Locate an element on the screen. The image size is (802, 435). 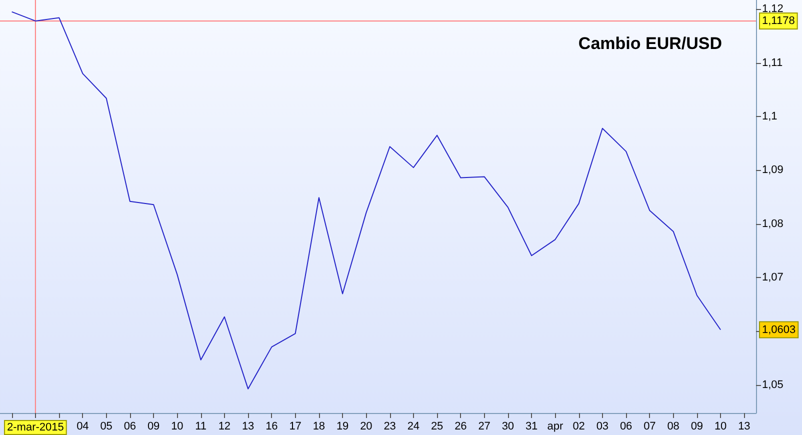
x-tick-label: 31 is located at coordinates (531, 426).